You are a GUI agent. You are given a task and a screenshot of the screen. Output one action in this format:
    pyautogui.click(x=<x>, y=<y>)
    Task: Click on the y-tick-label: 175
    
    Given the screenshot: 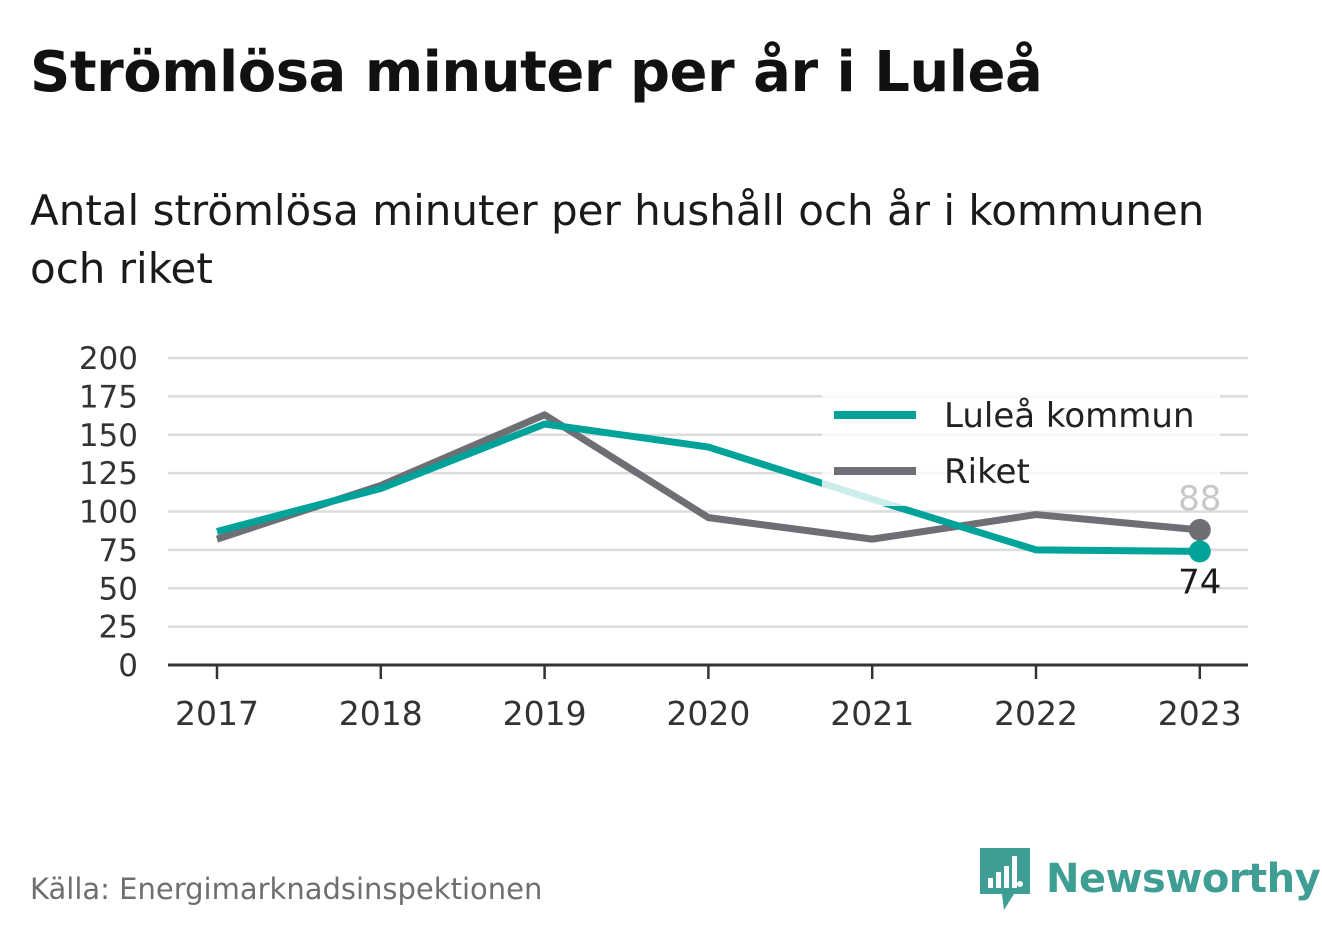 What is the action you would take?
    pyautogui.click(x=108, y=397)
    